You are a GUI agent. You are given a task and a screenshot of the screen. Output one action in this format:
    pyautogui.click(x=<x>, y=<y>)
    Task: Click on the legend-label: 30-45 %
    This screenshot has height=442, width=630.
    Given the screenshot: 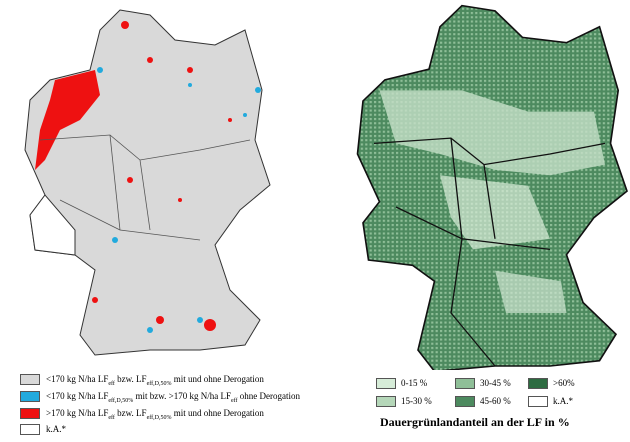 What is the action you would take?
    pyautogui.click(x=495, y=383)
    